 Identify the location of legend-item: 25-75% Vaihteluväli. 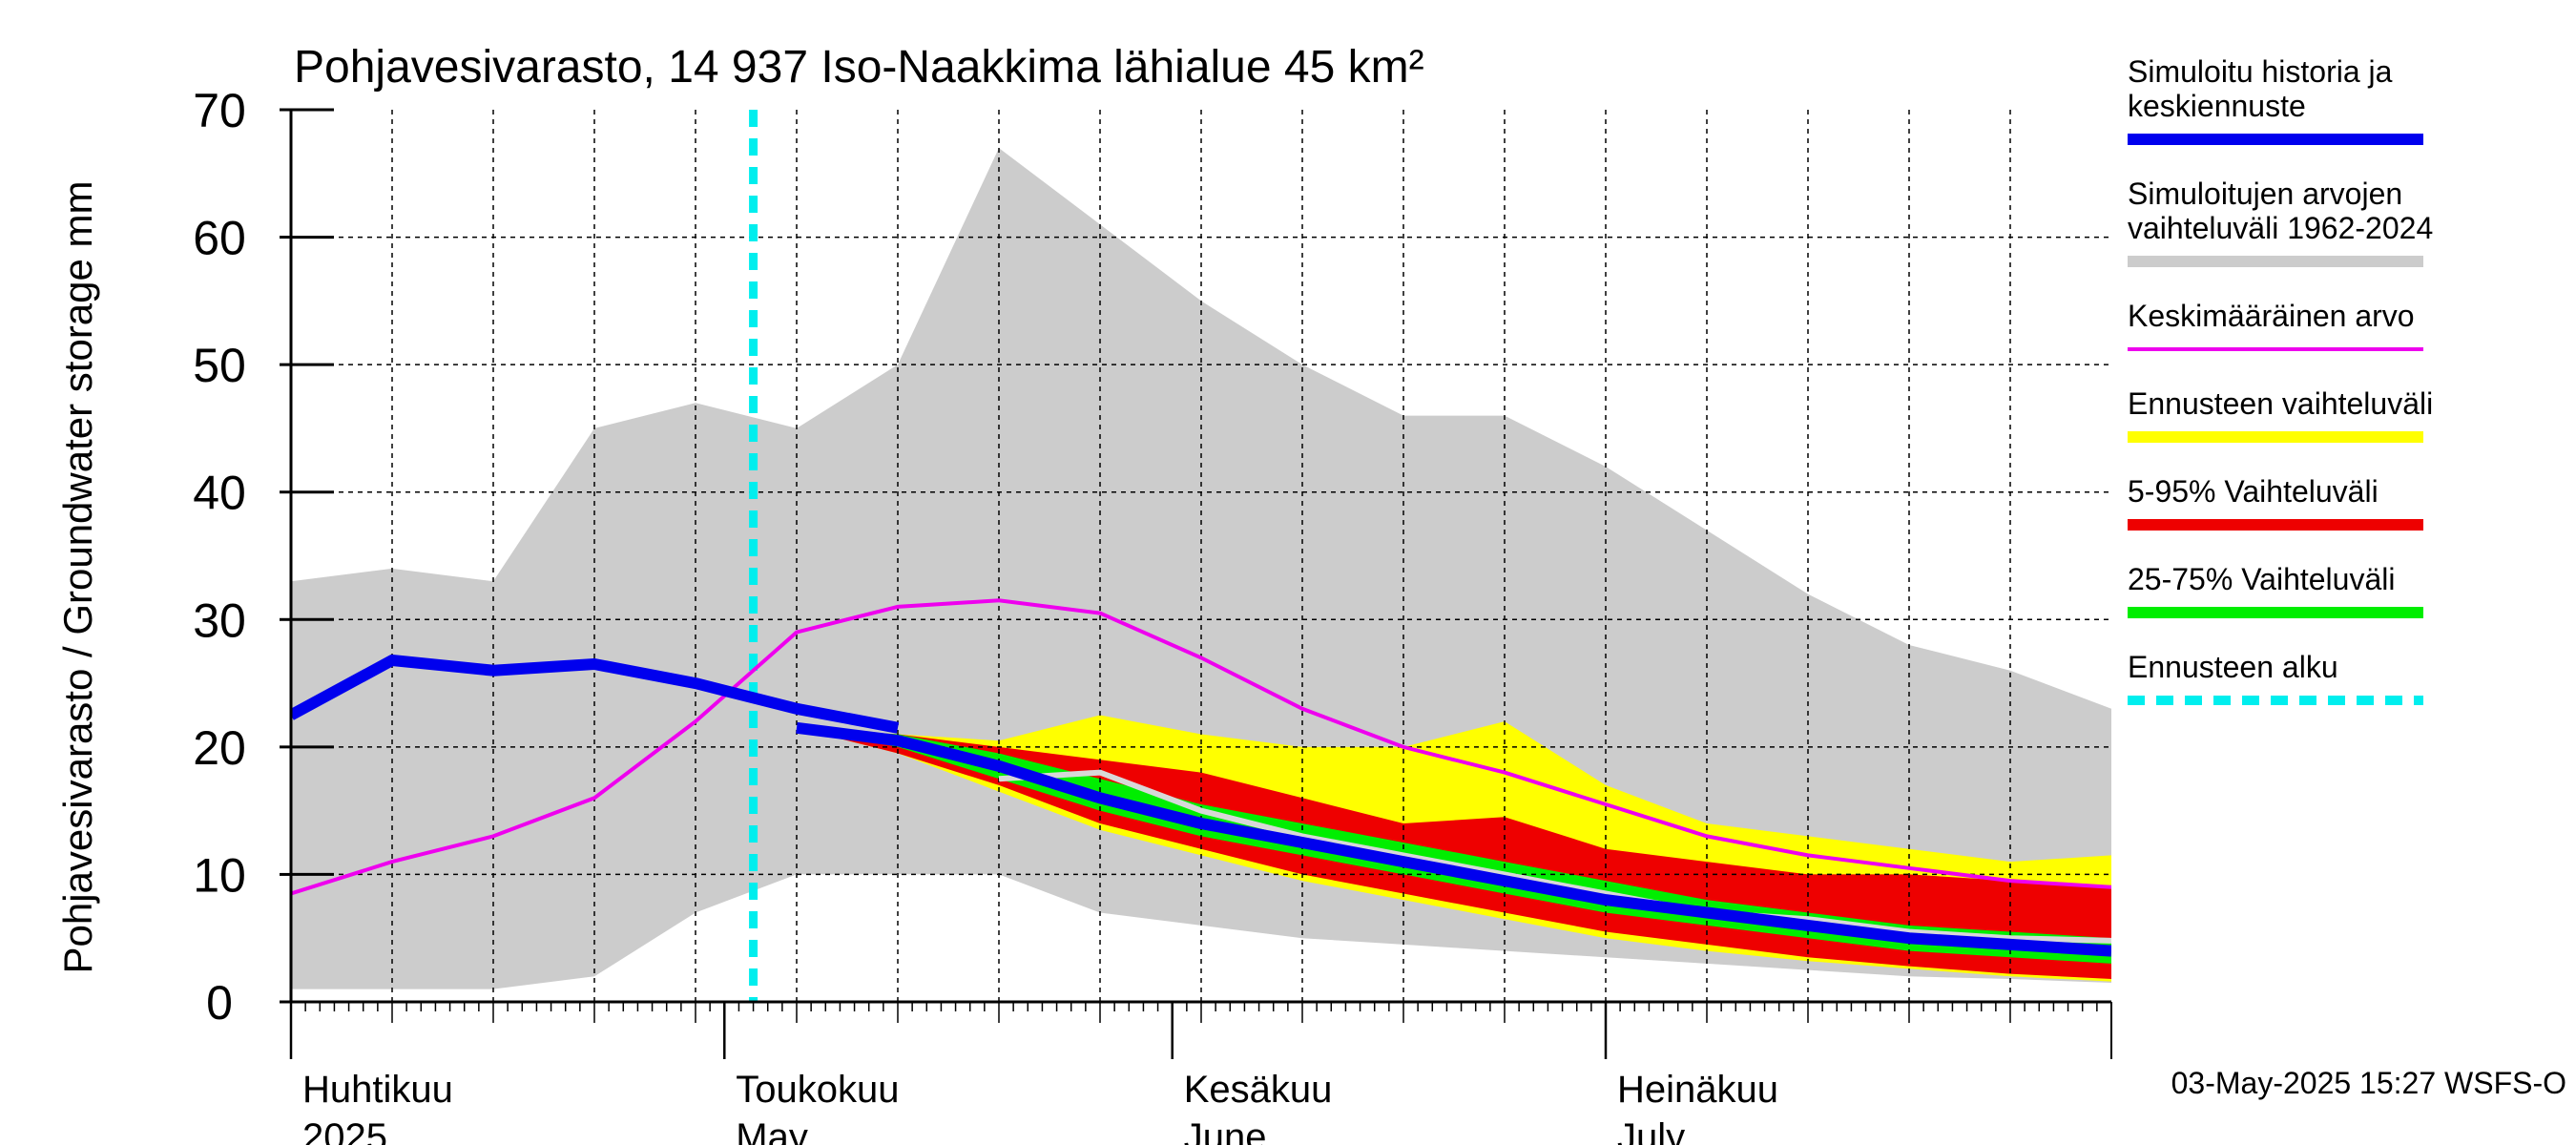
(2275, 590).